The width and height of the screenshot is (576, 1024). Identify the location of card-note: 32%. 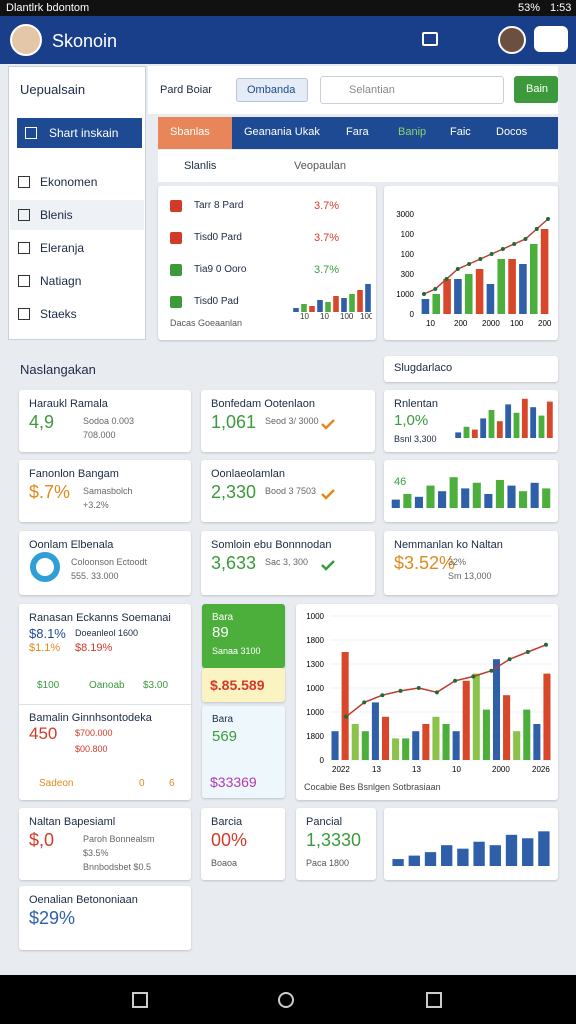
(457, 562).